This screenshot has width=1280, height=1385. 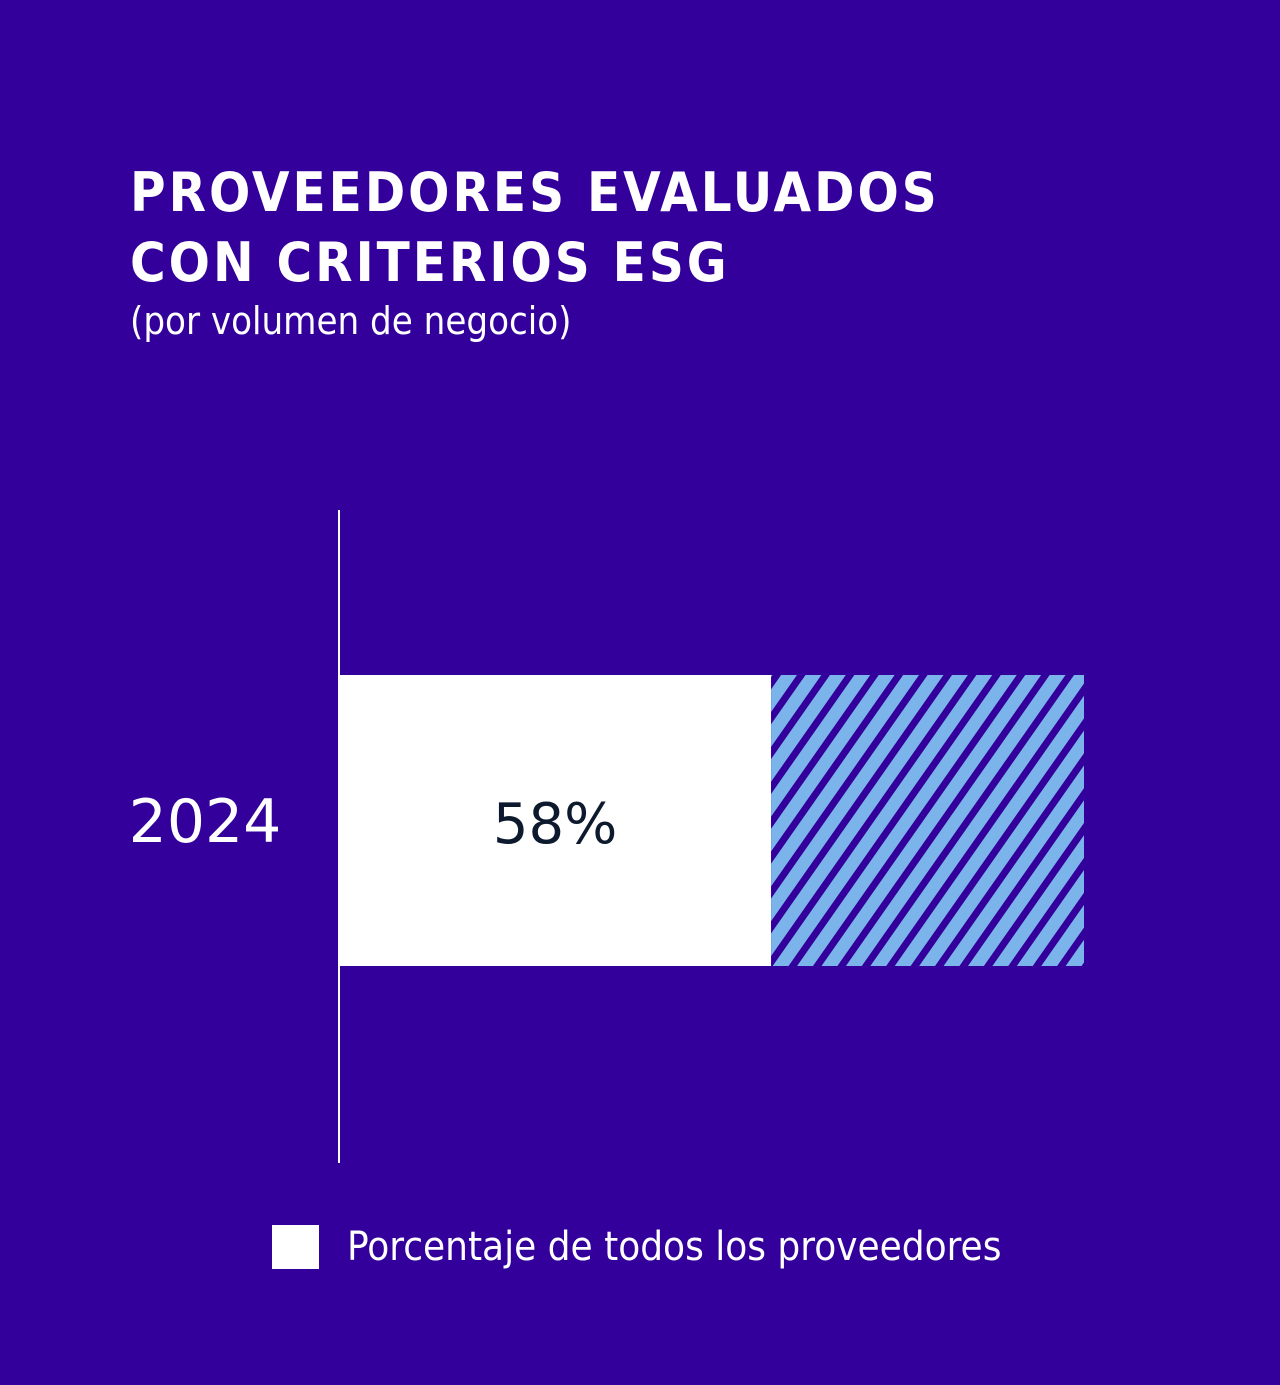 I want to click on chart-subtitle: (por volumen de negocio), so click(x=351, y=321).